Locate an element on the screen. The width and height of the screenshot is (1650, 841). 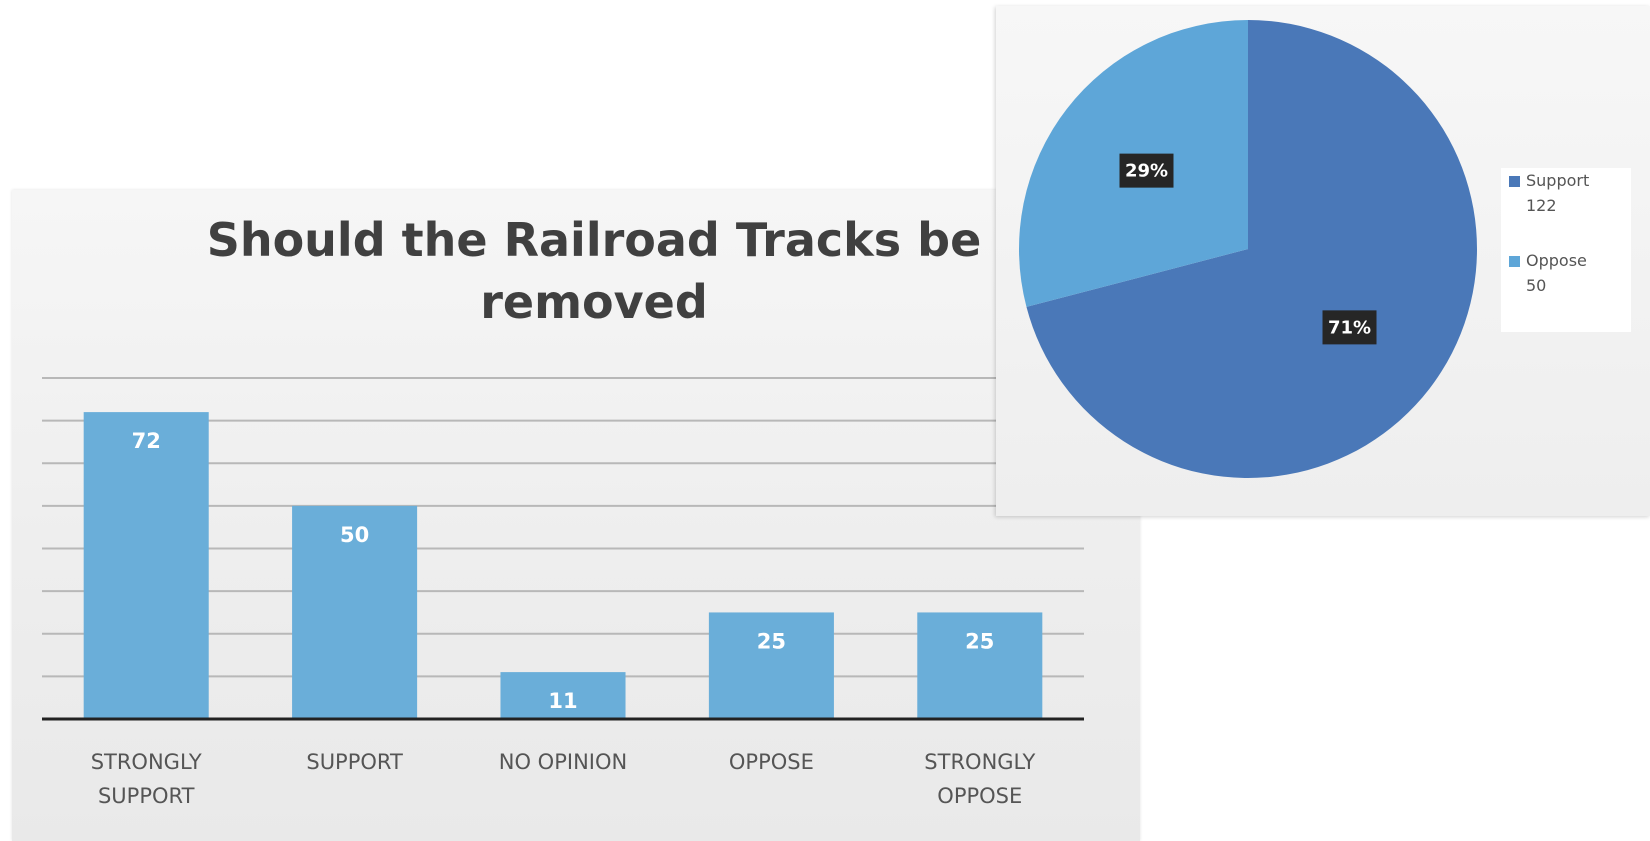
pie-slice-support is located at coordinates (1251, 249).